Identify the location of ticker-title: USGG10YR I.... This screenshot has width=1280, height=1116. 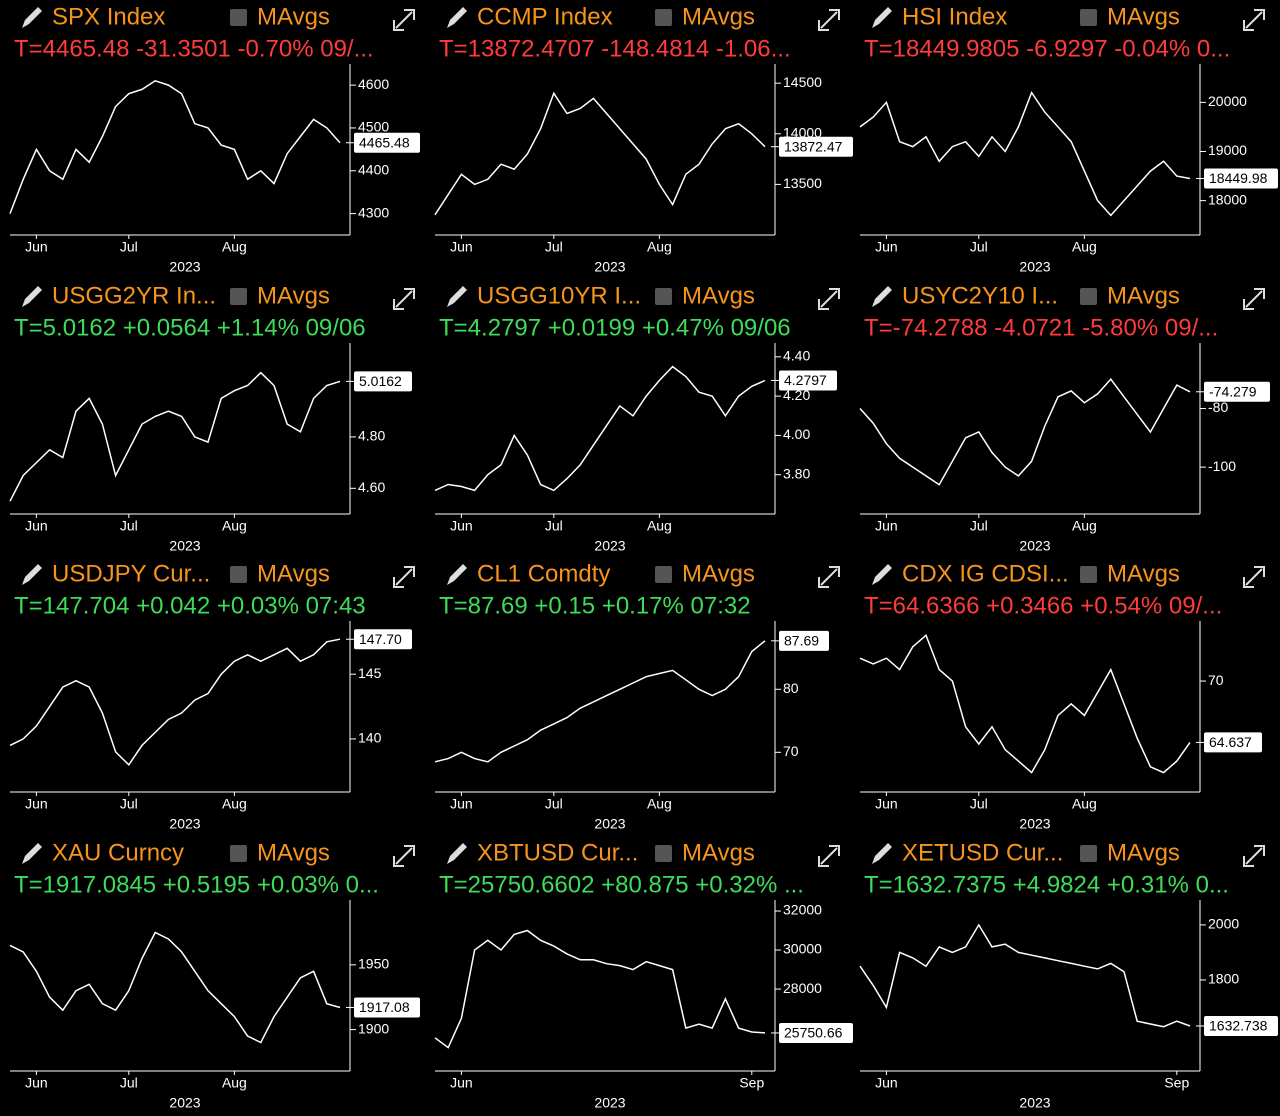
(559, 295).